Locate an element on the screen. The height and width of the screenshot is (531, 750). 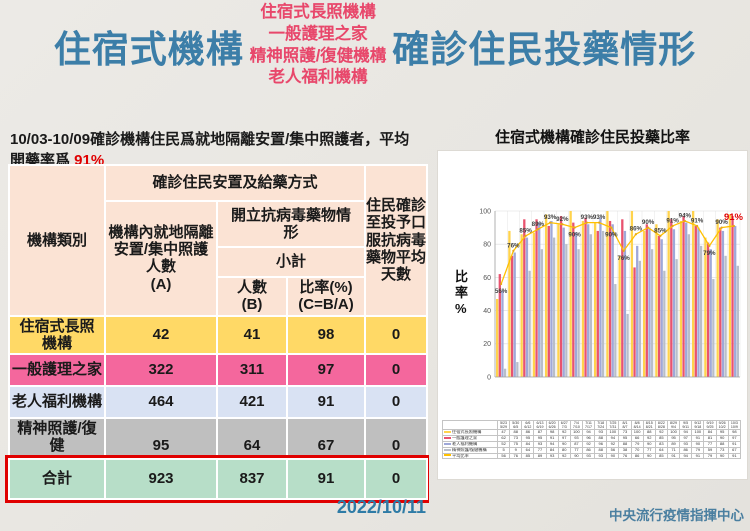
week-label: 6/27 7/3 is located at coordinates (564, 425).